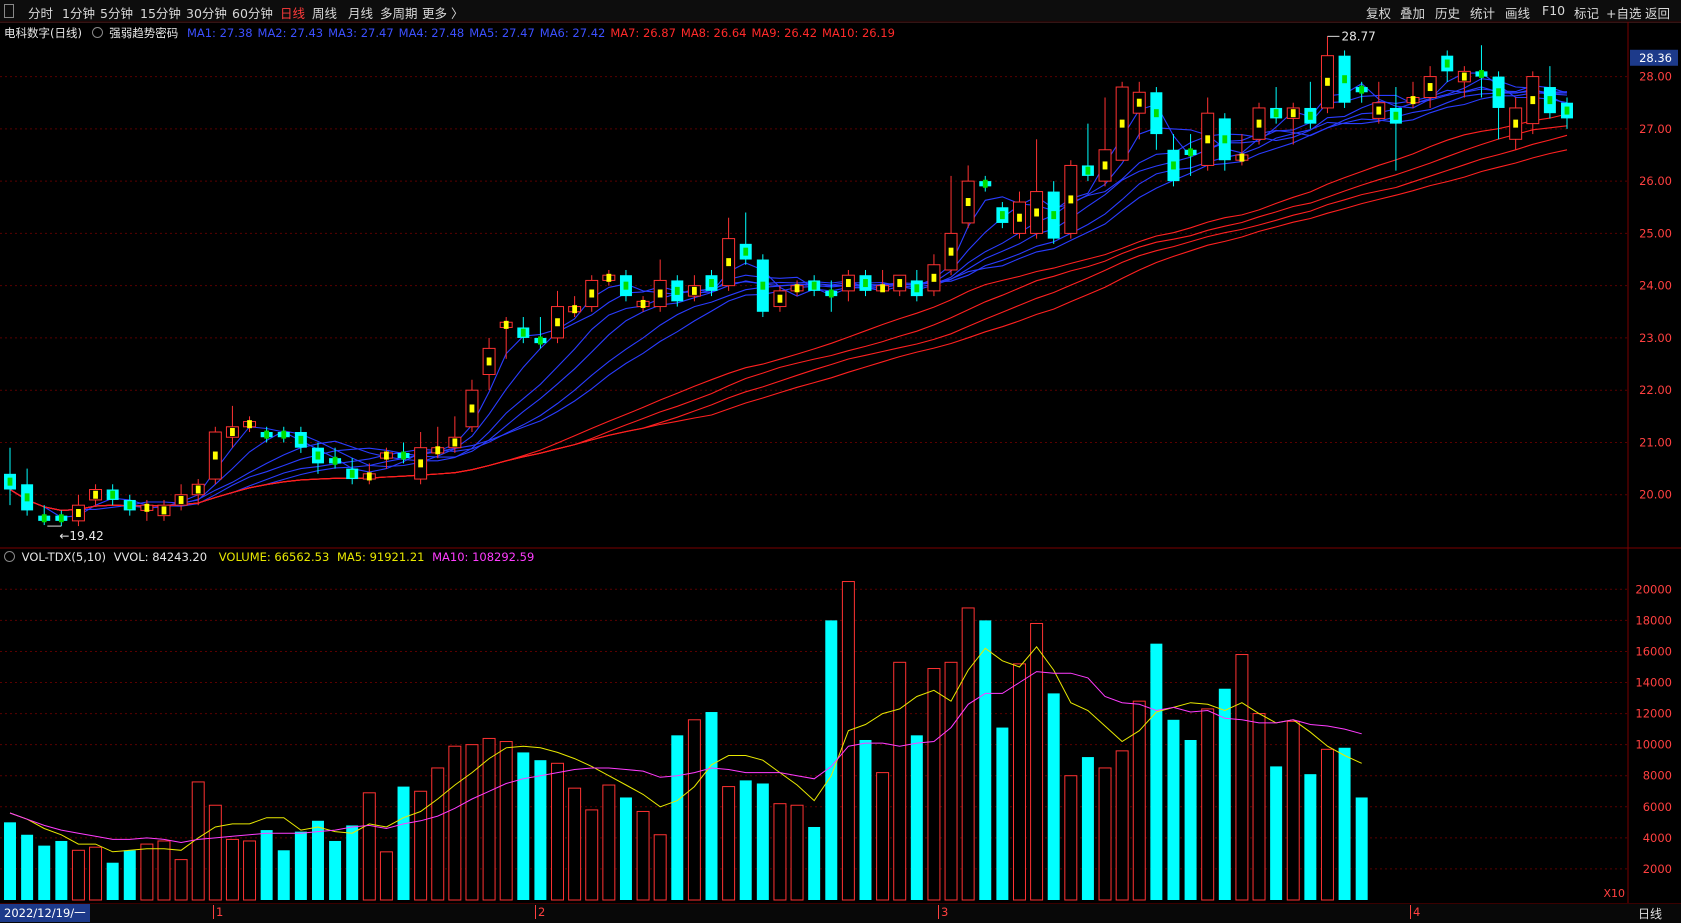 This screenshot has width=1681, height=923. Describe the element at coordinates (1587, 13) in the screenshot. I see `toolbar-button-6: 标记` at that location.